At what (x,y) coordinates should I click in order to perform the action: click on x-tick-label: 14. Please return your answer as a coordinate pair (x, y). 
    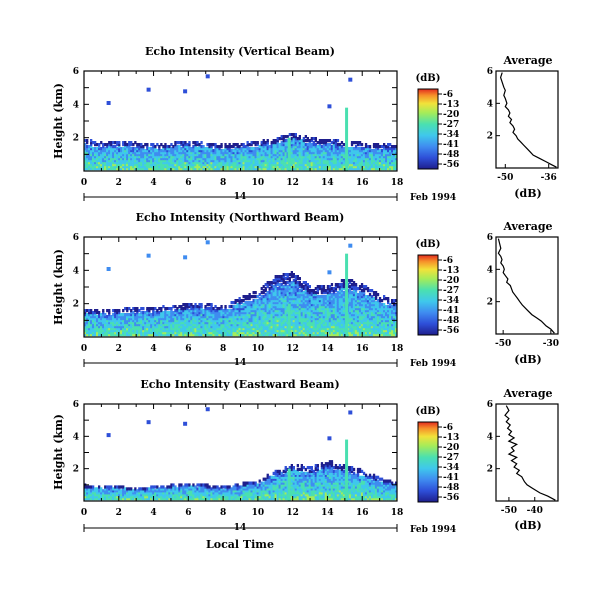
    Looking at the image, I should click on (327, 183).